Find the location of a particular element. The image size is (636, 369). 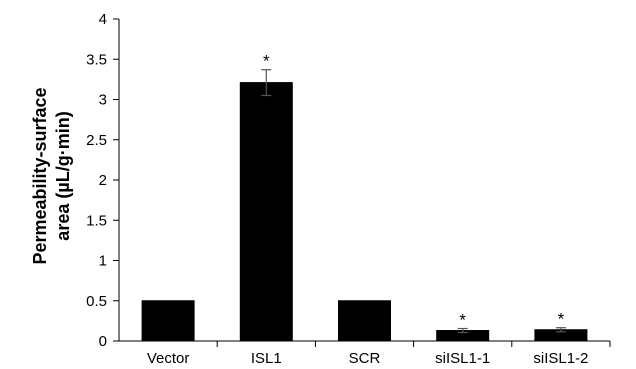

bar-isl1 is located at coordinates (266, 212).